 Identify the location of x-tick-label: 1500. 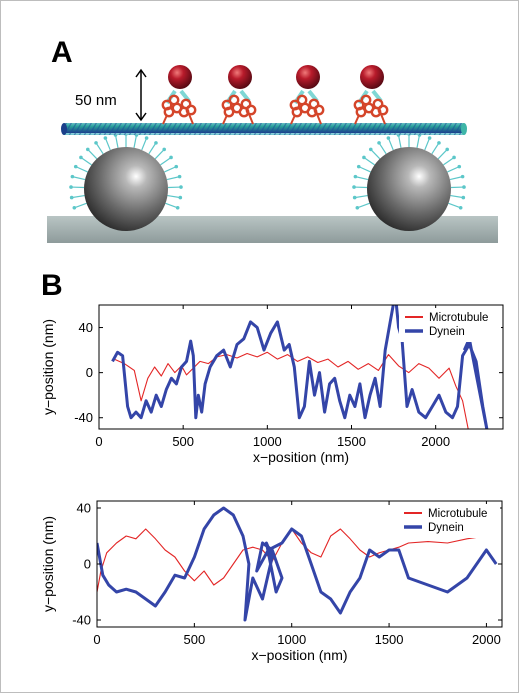
(351, 441).